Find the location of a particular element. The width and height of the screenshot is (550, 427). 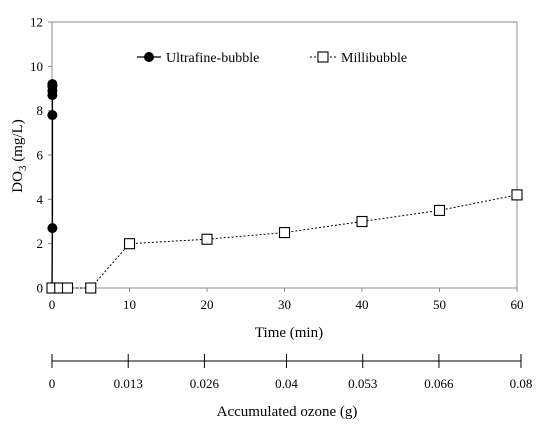

y-axis-label: DO3 (mg/L) is located at coordinates (19, 155).